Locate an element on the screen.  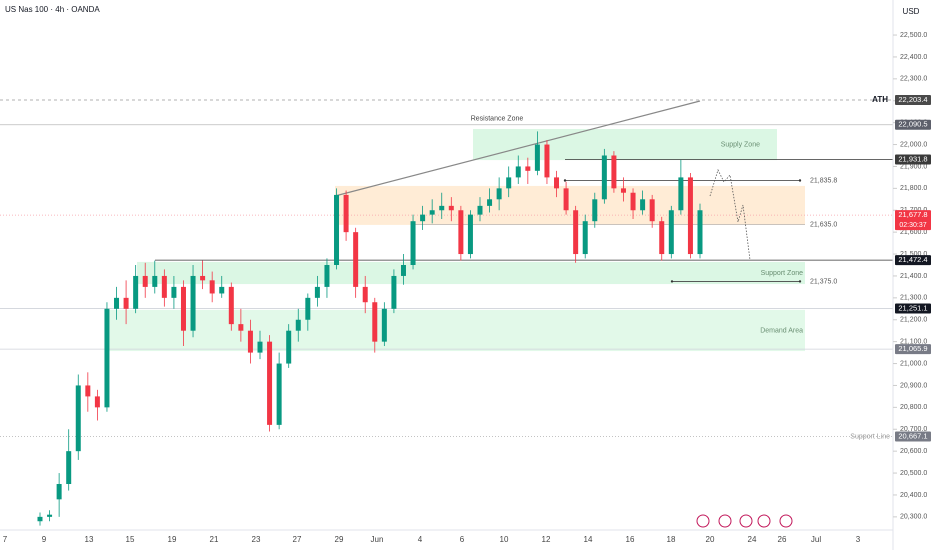
y-tick-label: 20,400.0 is located at coordinates (913, 495).